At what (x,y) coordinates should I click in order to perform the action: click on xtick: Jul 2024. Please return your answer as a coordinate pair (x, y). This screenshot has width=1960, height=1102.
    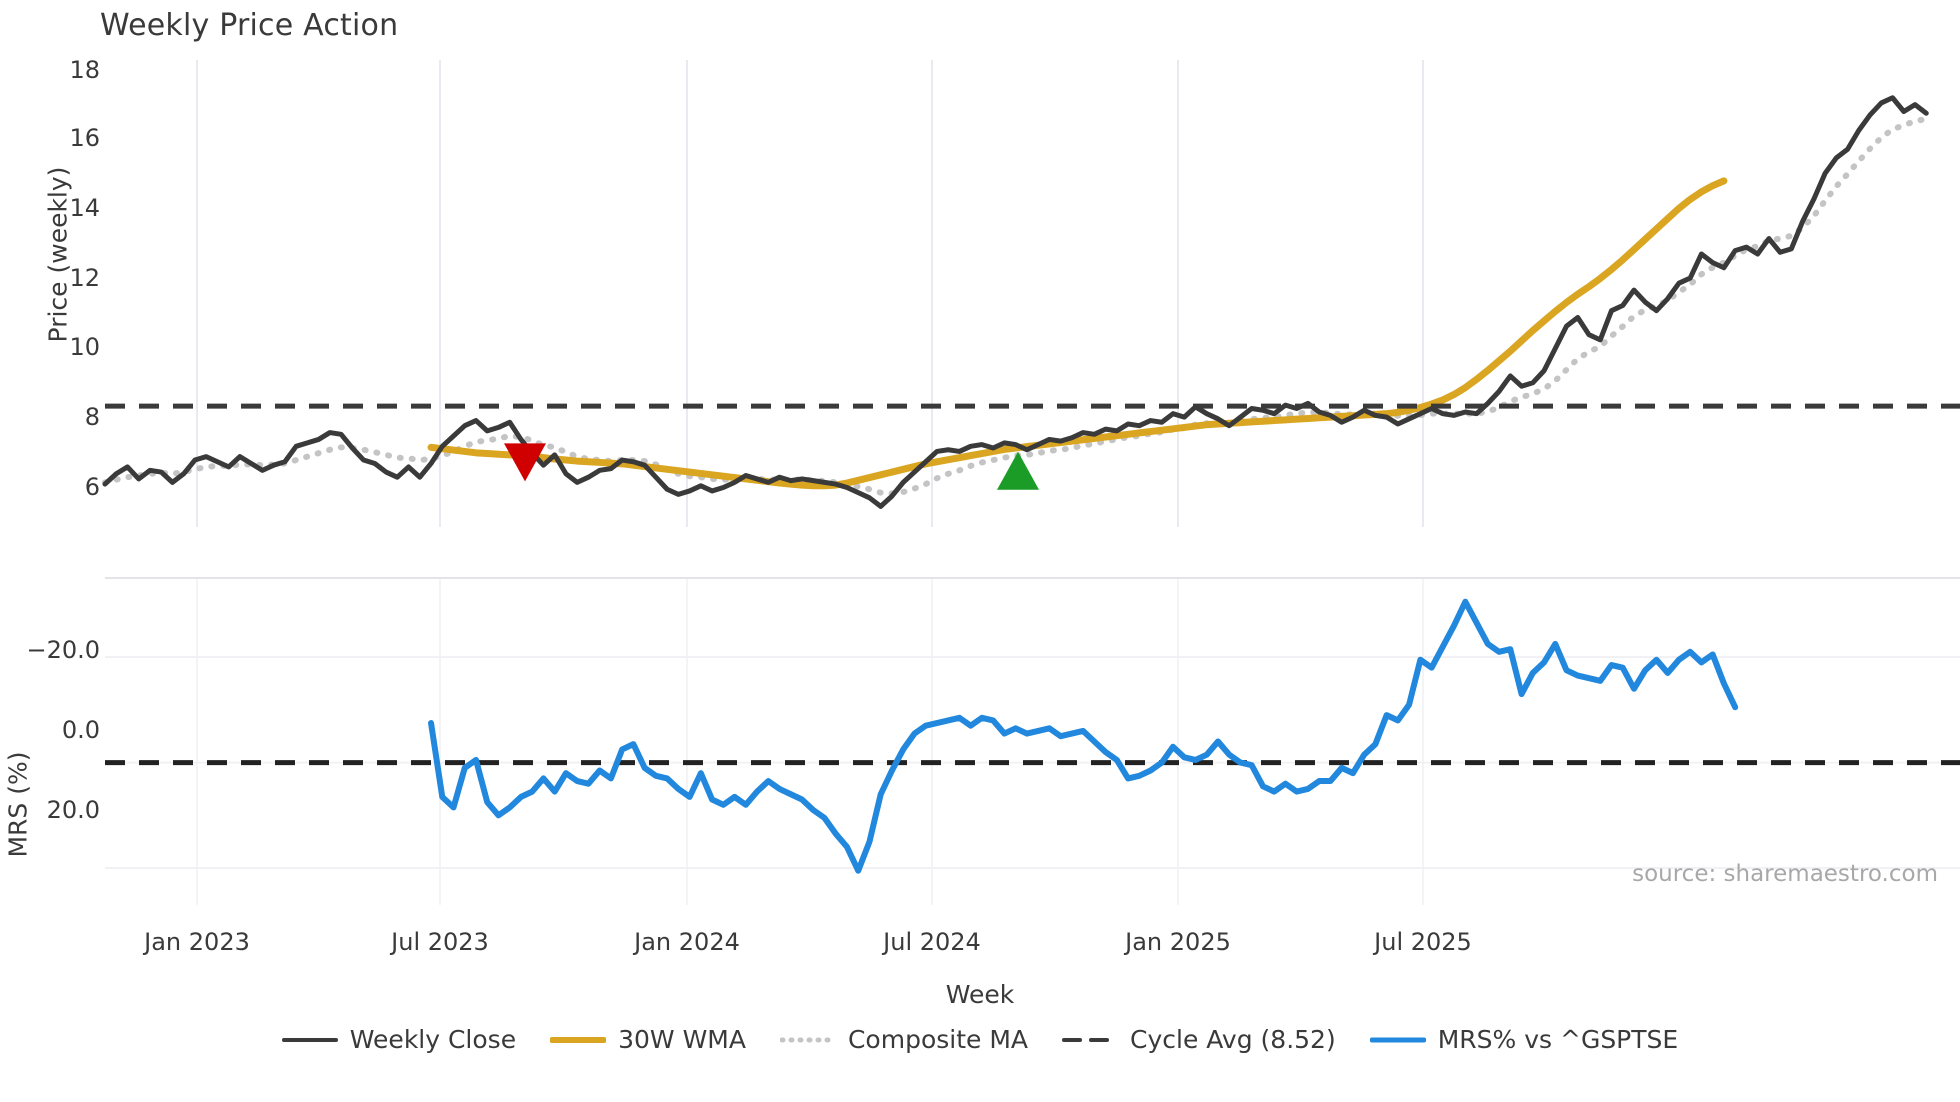
    Looking at the image, I should click on (932, 942).